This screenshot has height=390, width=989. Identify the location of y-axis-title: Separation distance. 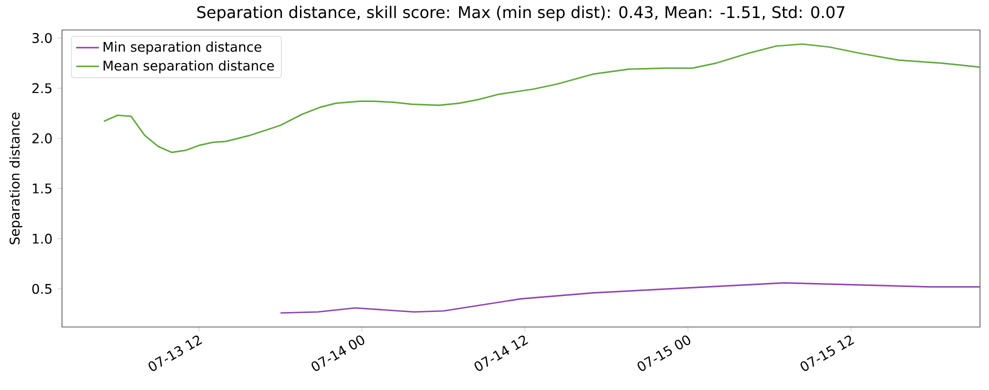
(15, 178).